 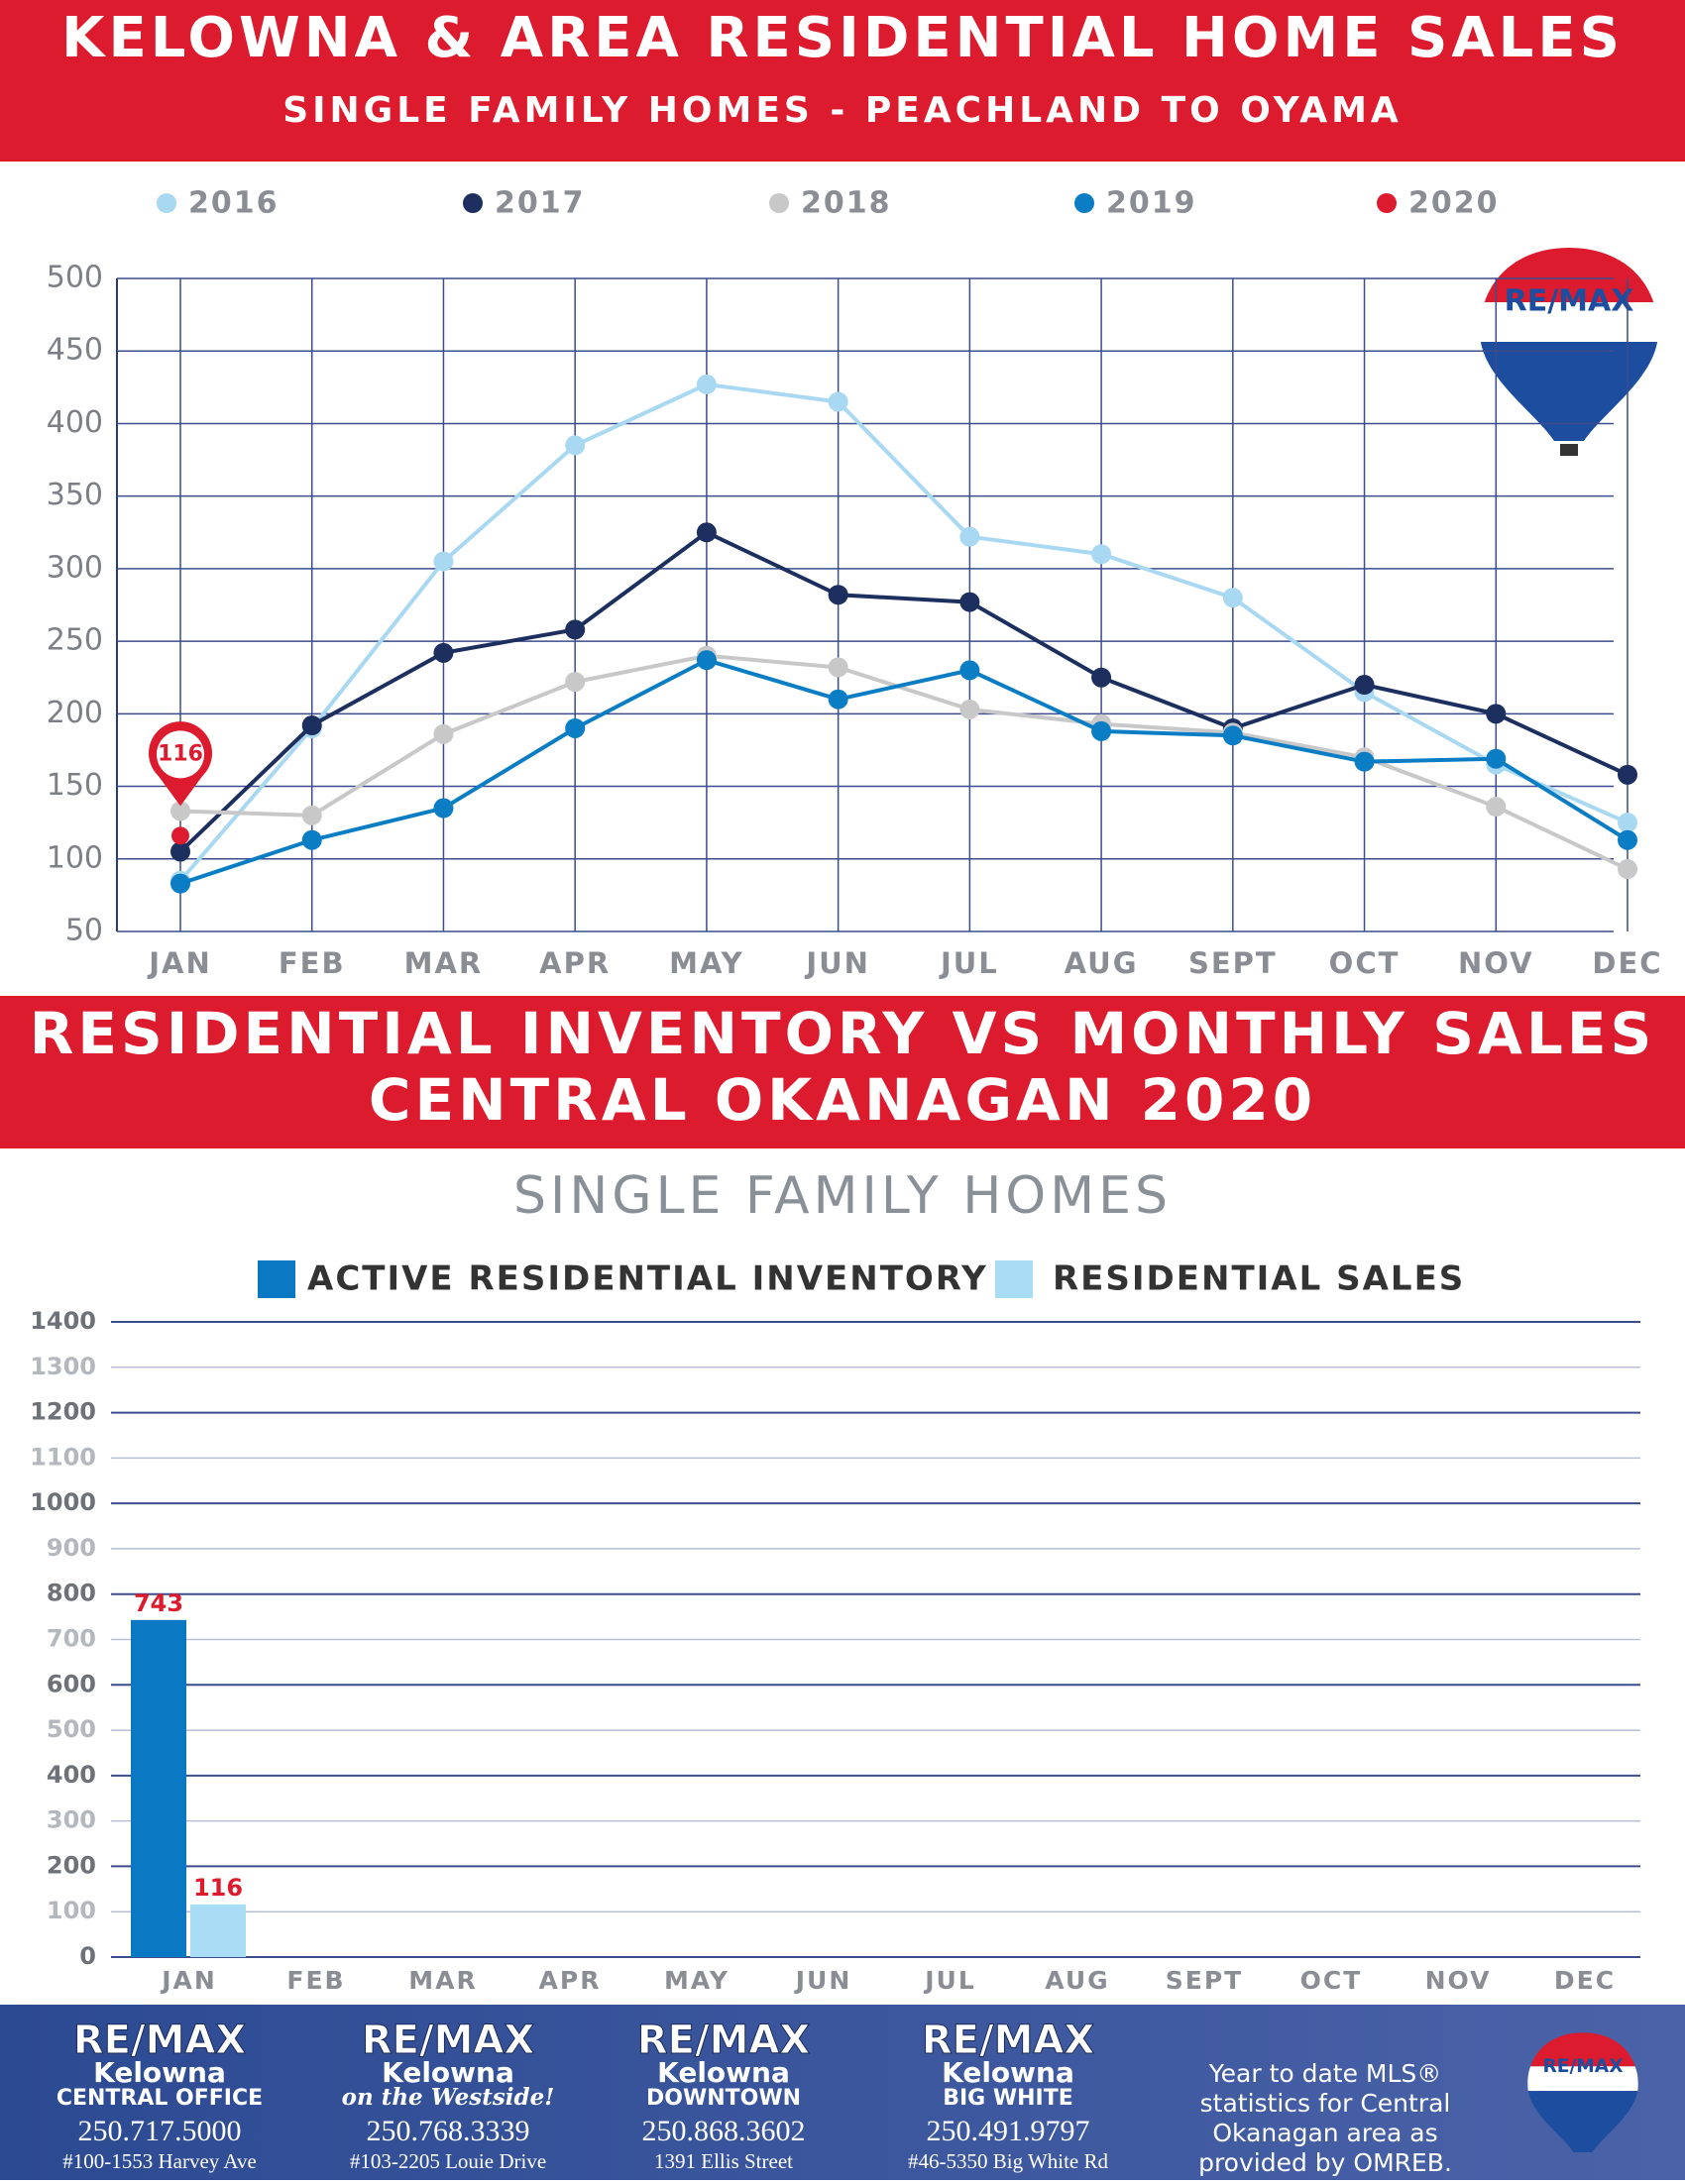 What do you see at coordinates (75, 713) in the screenshot?
I see `y-tick-label: 200` at bounding box center [75, 713].